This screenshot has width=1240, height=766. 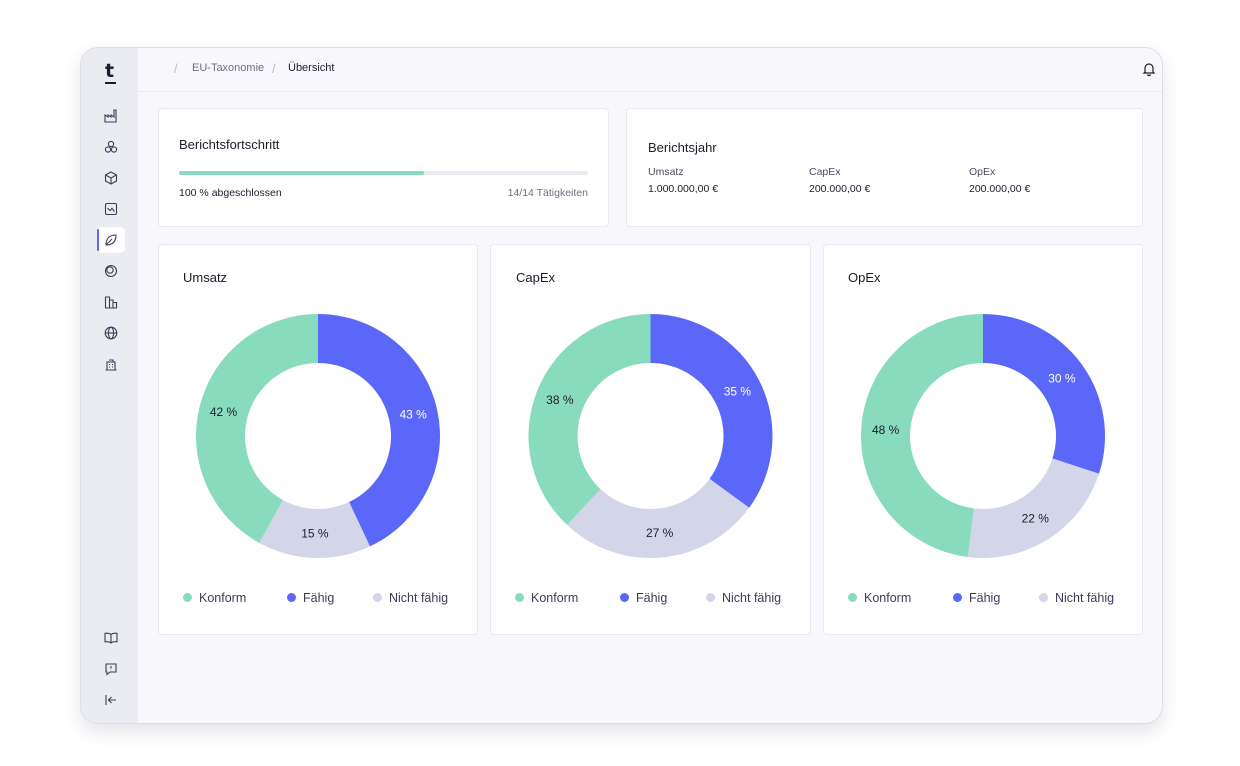 I want to click on donut-label-konform: 42 %, so click(x=224, y=412).